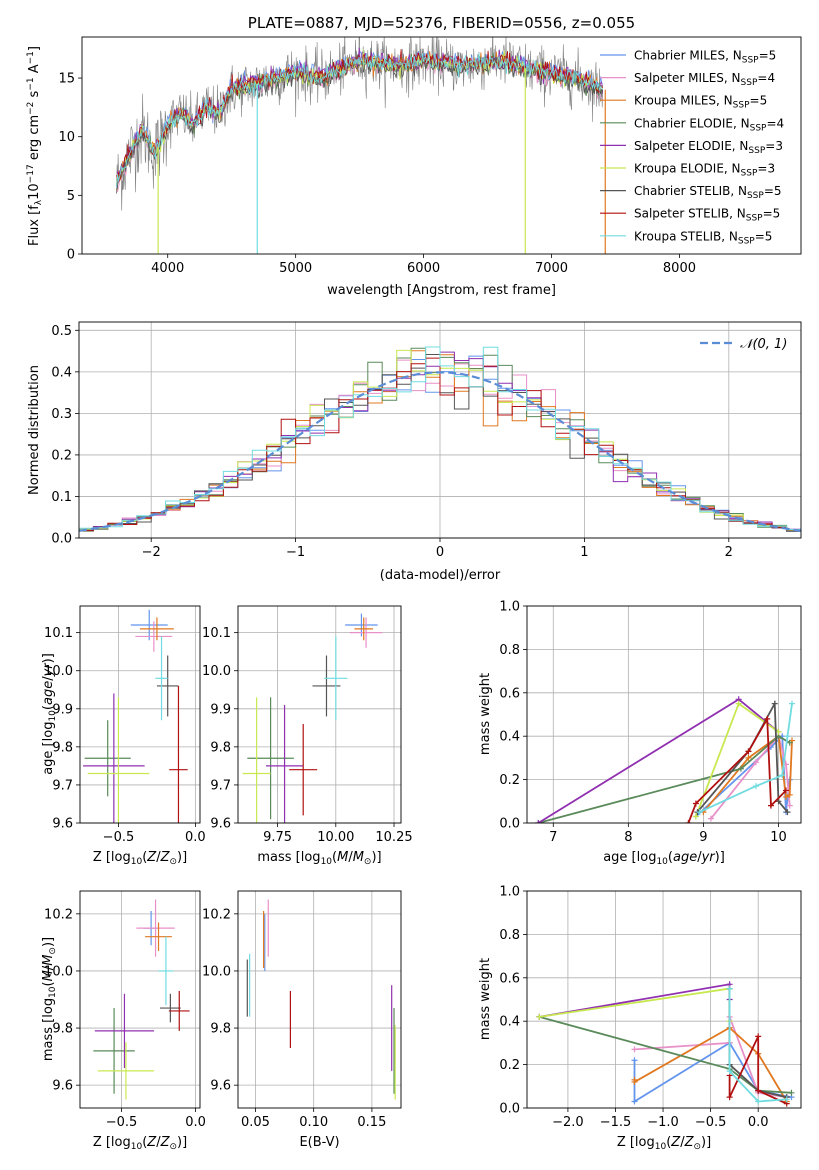 This screenshot has width=819, height=1170. I want to click on label-part: E(B-V), so click(319, 1142).